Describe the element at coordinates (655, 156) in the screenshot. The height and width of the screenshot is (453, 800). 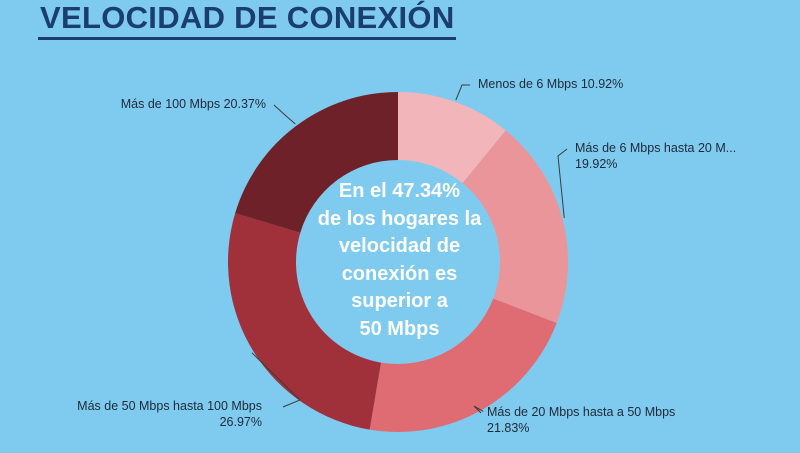
I see `slice-label: Más de 6 Mbps hasta 20 M... 19.92%` at that location.